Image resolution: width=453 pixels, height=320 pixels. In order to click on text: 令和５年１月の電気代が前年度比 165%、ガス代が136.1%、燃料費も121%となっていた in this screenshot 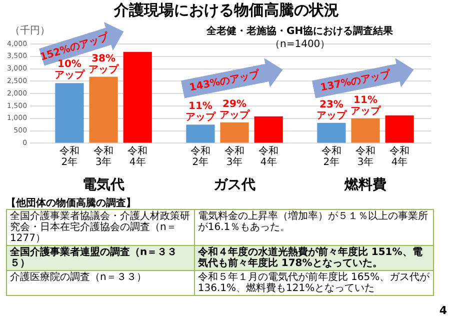, I will do `click(314, 283)`.